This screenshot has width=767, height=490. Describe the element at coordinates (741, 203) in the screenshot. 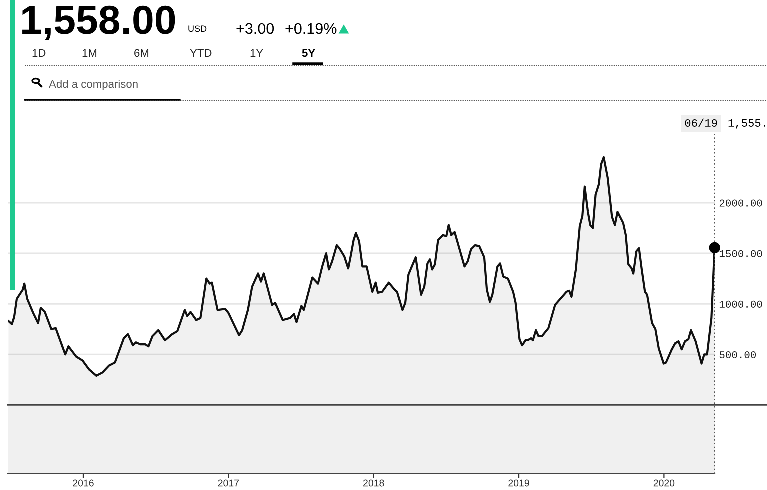

I see `y-tick-label: 2000.00` at that location.